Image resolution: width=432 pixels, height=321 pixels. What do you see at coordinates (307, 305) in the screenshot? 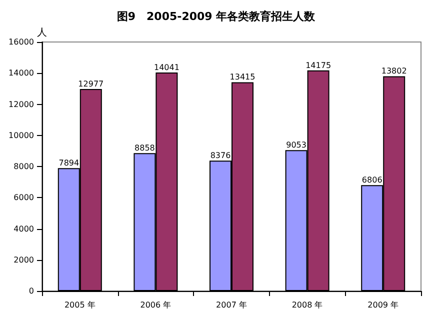
I see `x-tick-label: 2008 年` at bounding box center [307, 305].